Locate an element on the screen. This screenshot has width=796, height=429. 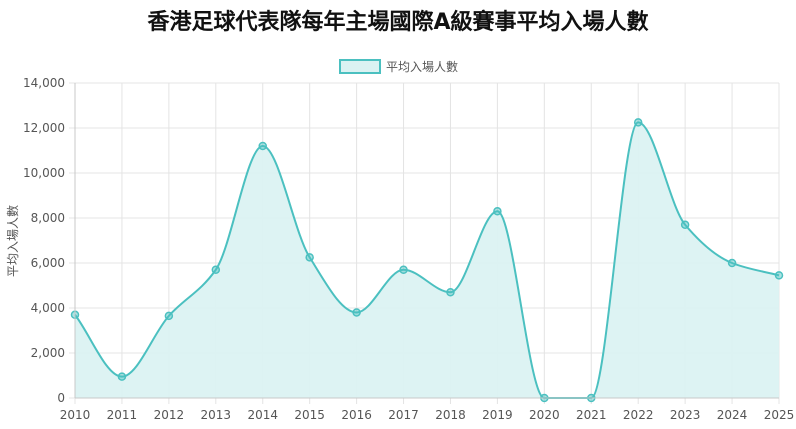
y-tick-label: 4,000 is located at coordinates (48, 308).